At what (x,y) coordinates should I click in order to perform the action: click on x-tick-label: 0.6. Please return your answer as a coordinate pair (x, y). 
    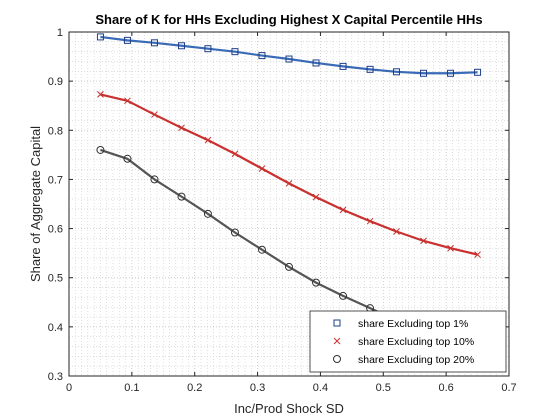
    Looking at the image, I should click on (445, 388).